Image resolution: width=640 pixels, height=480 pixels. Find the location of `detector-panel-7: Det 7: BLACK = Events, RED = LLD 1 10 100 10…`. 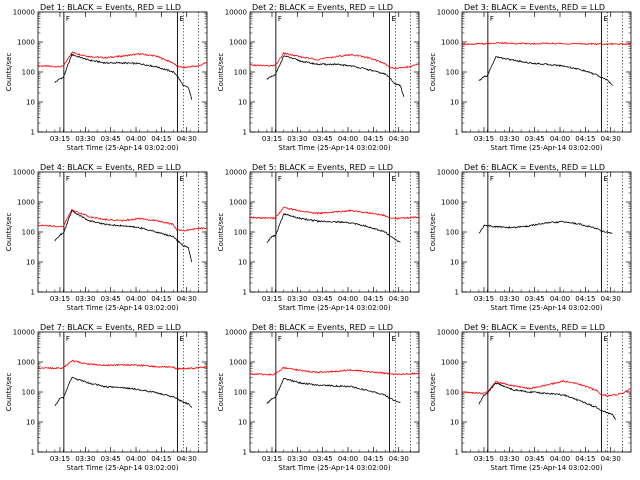

detector-panel-7: Det 7: BLACK = Events, RED = LLD 1 10 100 10… is located at coordinates (106, 397).